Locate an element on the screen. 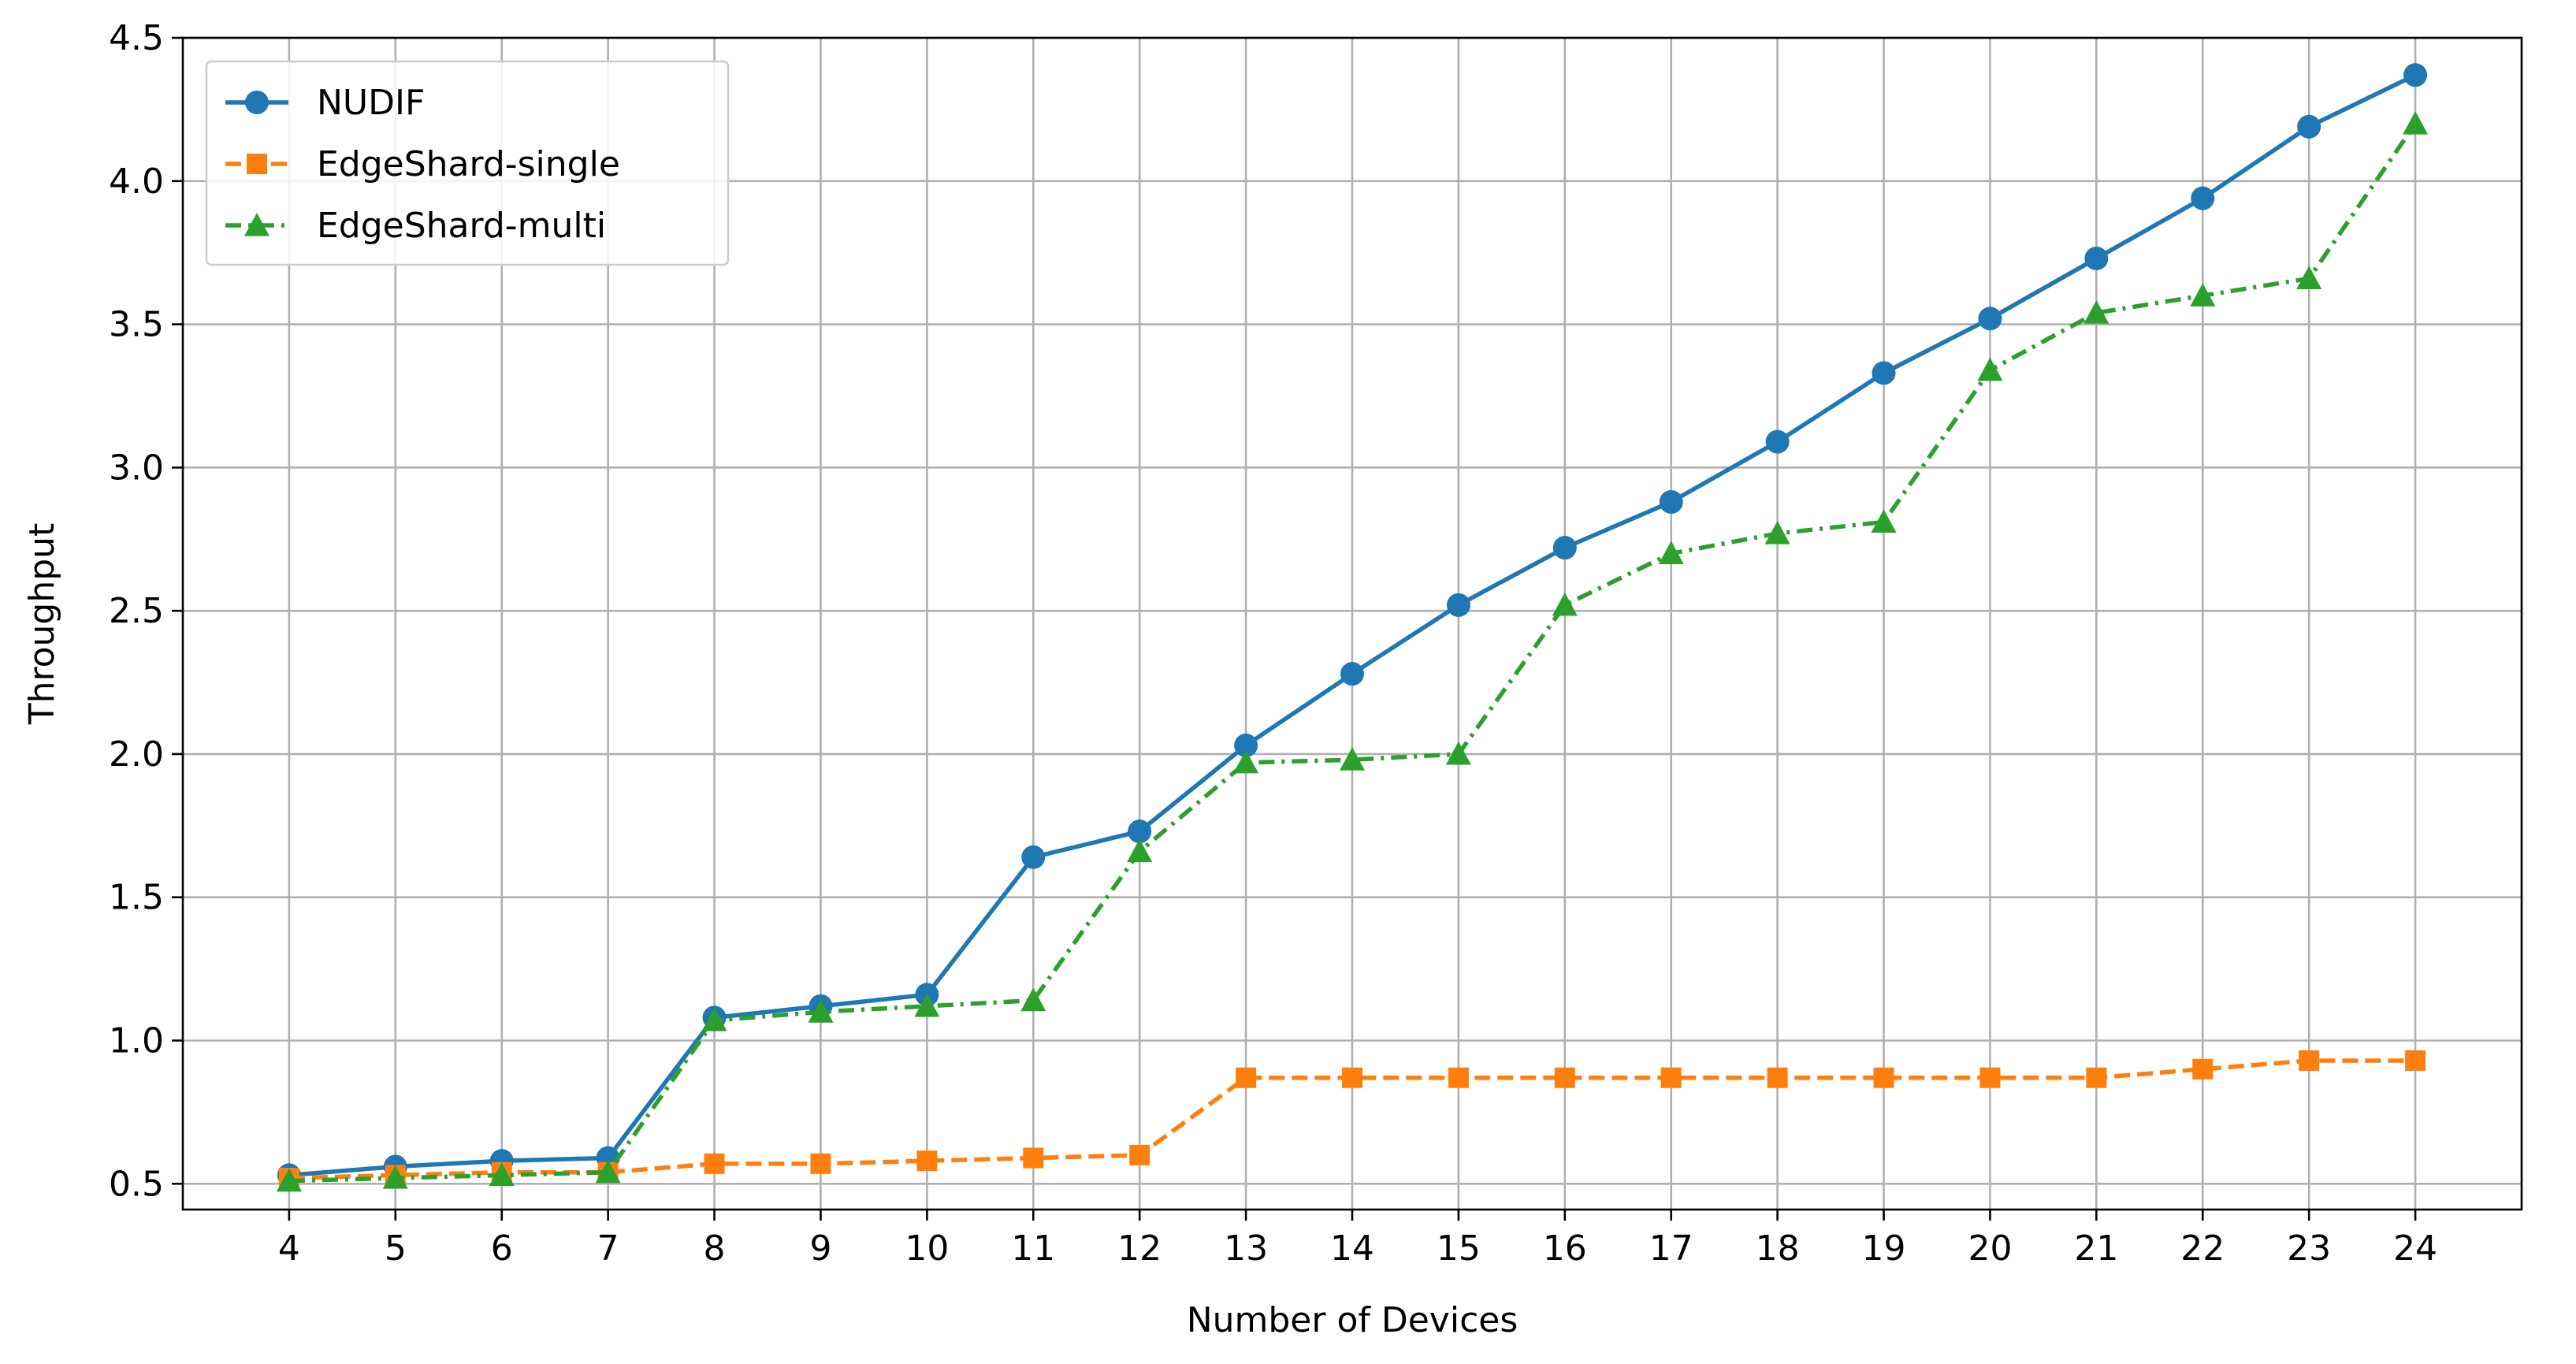 Image resolution: width=2576 pixels, height=1364 pixels. y-tick-label: 4.5 is located at coordinates (136, 38).